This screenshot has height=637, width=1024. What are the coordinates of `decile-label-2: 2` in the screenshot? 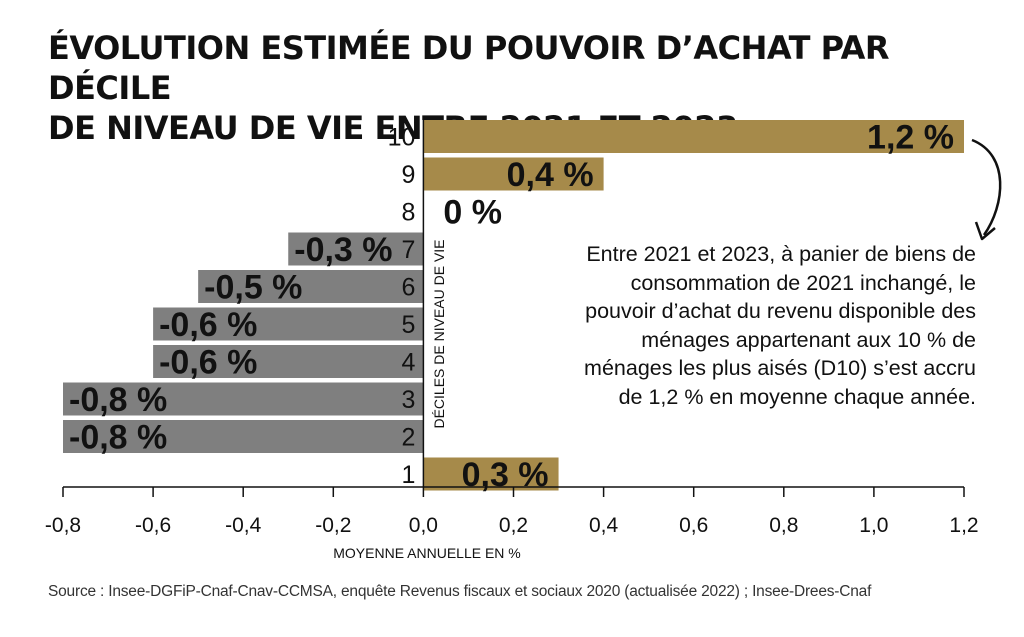 It's located at (408, 438).